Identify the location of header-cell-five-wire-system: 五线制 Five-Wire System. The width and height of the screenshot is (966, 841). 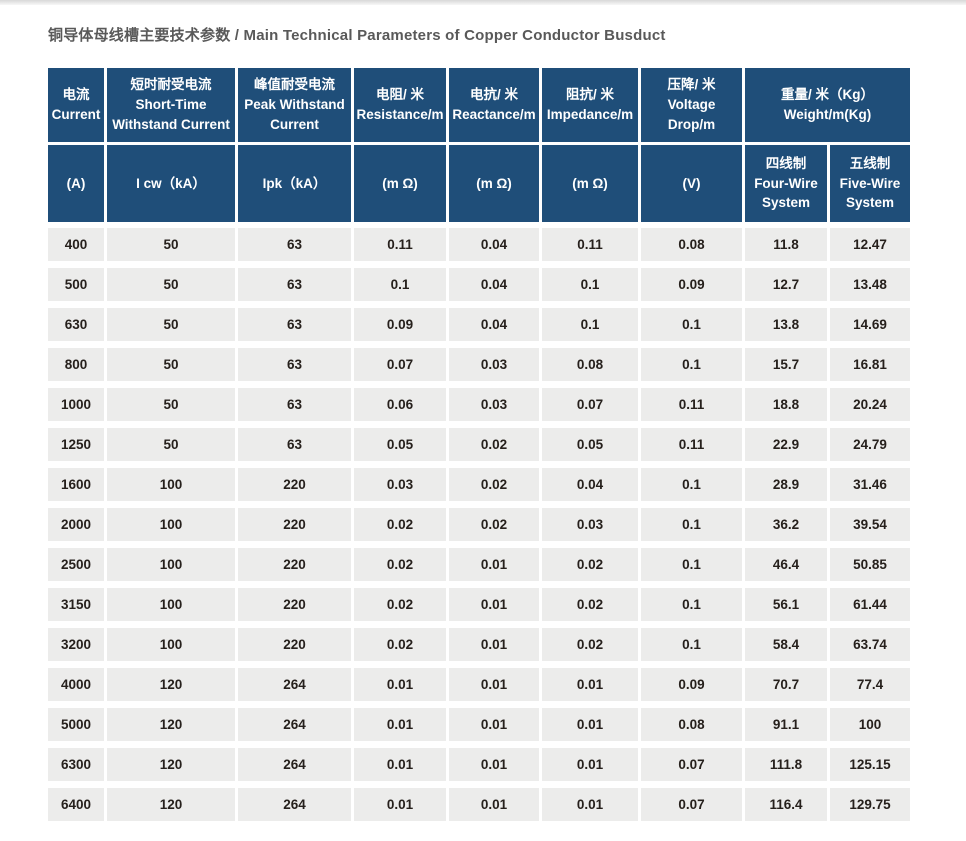
(870, 183).